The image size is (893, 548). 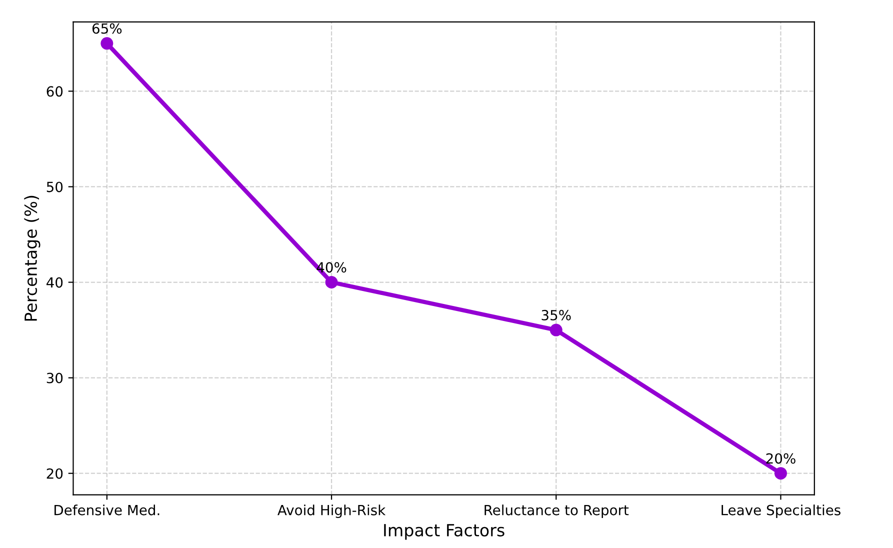 What do you see at coordinates (54, 473) in the screenshot?
I see `y-tick-label: 20` at bounding box center [54, 473].